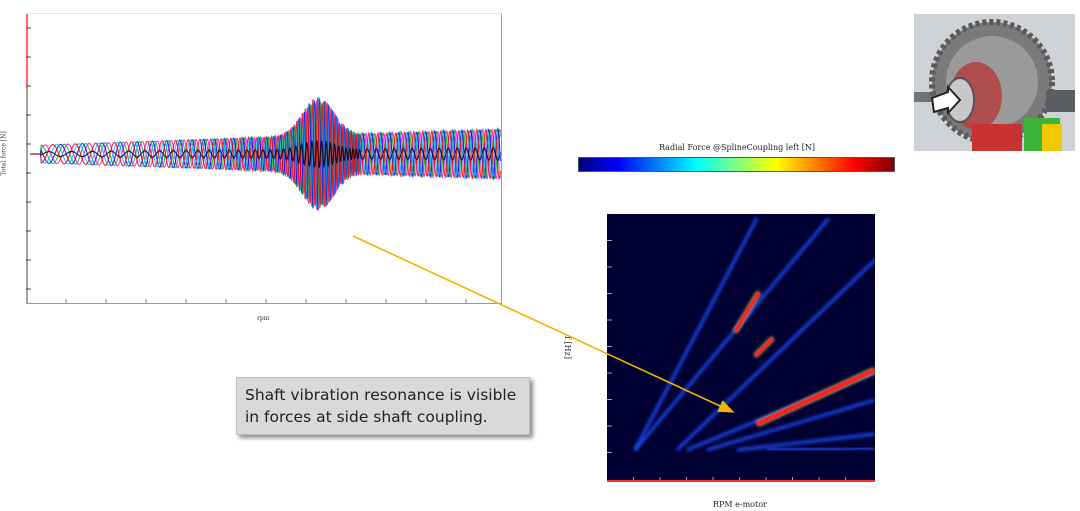 The height and width of the screenshot is (511, 1080). What do you see at coordinates (366, 417) in the screenshot?
I see `callout-line-2: in forces at side shaft coupling.` at bounding box center [366, 417].